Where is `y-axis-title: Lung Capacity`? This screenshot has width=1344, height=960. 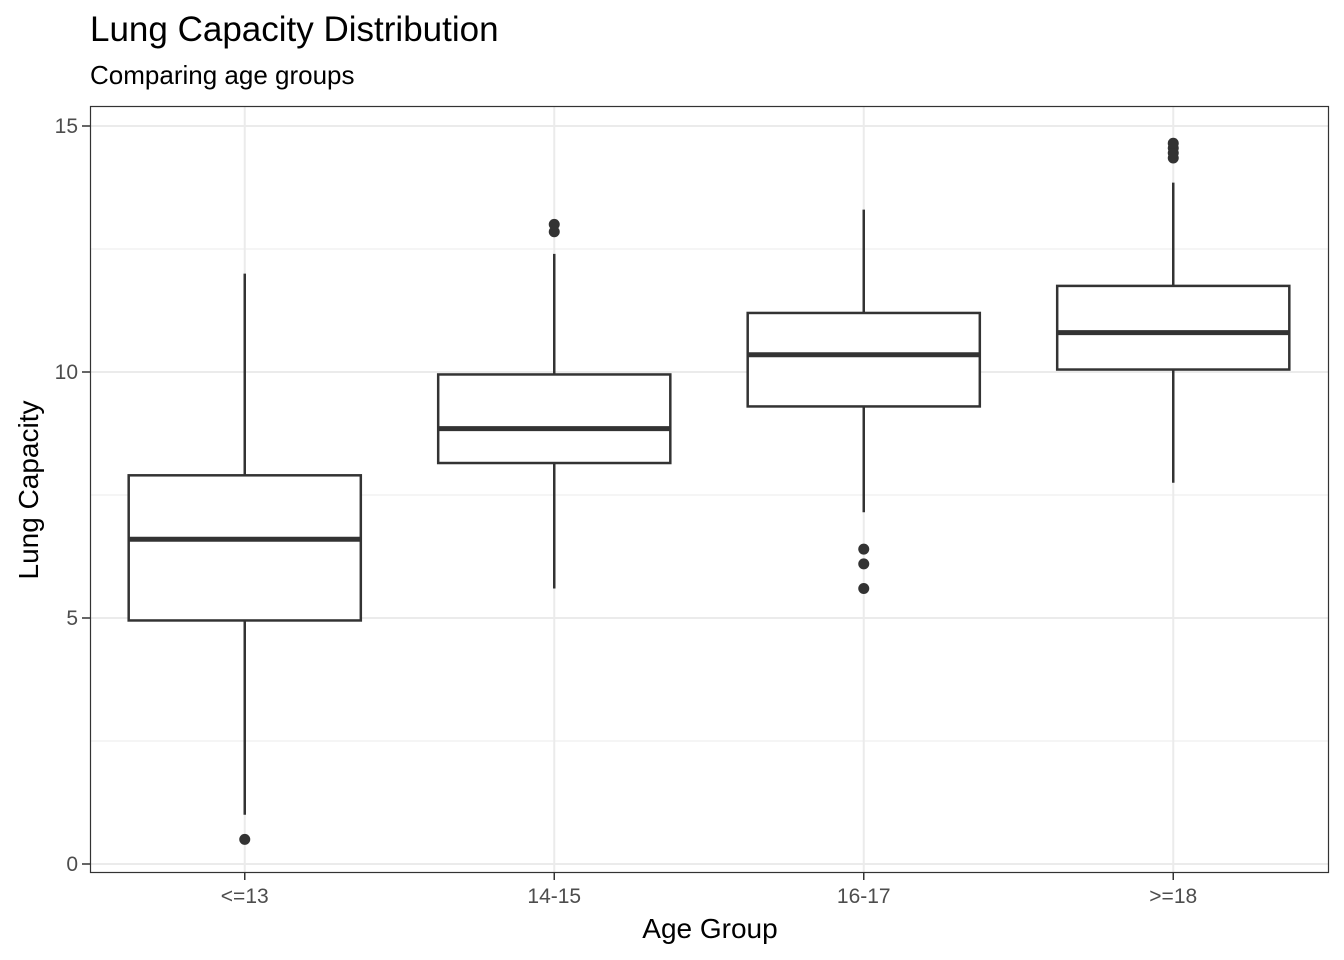 y-axis-title: Lung Capacity is located at coordinates (28, 489).